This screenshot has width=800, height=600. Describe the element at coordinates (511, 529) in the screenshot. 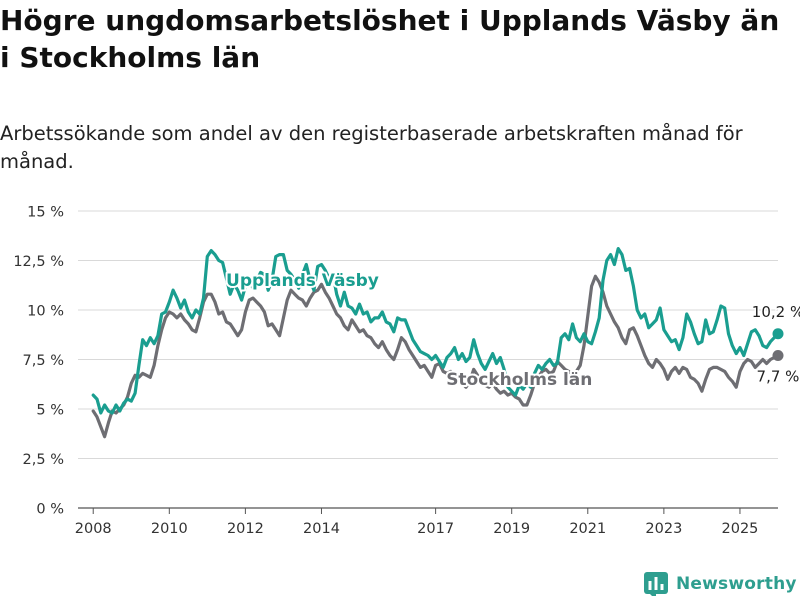

I see `x-tick-label: 2019` at that location.